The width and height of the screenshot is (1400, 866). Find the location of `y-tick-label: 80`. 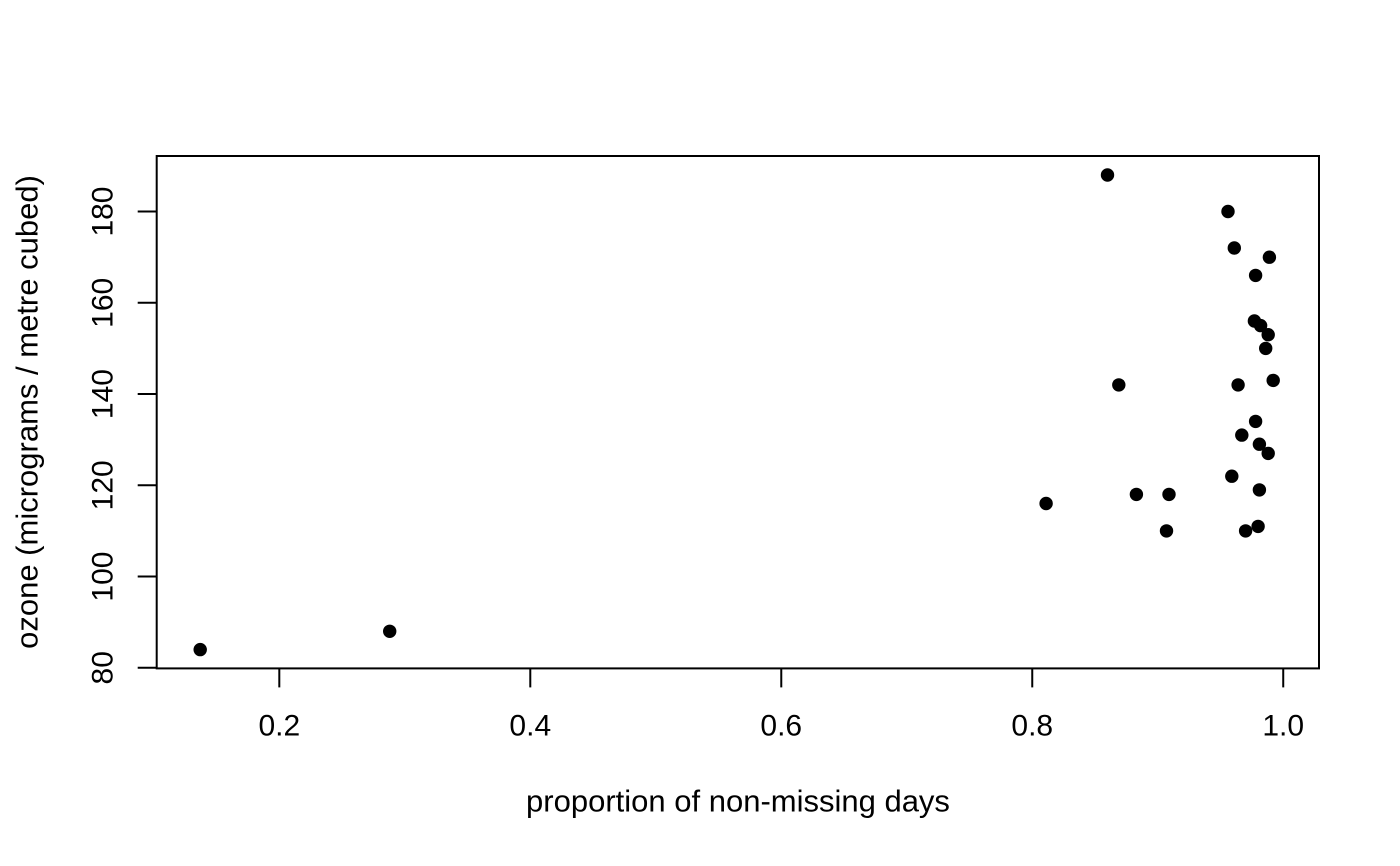

y-tick-label: 80 is located at coordinates (103, 667).